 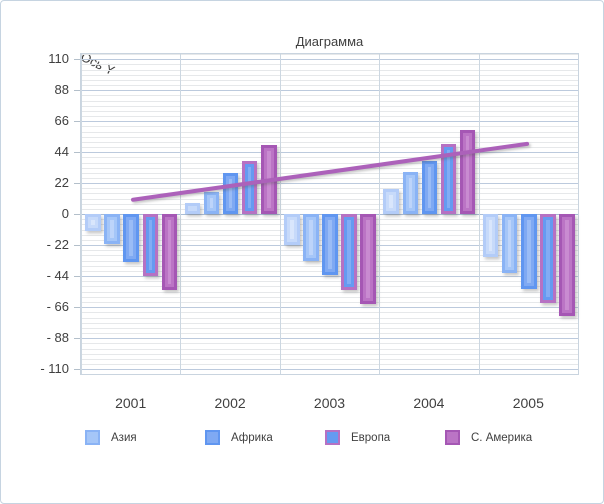 What do you see at coordinates (429, 403) in the screenshot?
I see `x-axis-tick-label-2004: 2004` at bounding box center [429, 403].